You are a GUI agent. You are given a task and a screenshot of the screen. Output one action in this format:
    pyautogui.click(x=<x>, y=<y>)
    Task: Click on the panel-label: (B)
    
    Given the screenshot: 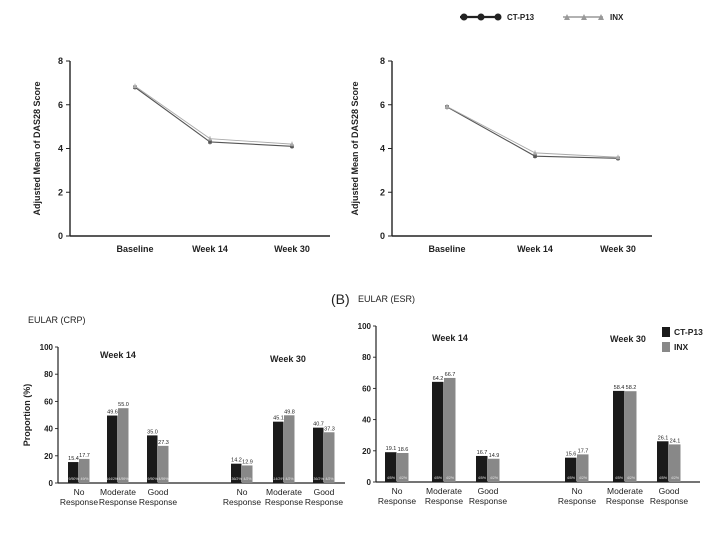 What is the action you would take?
    pyautogui.click(x=340, y=299)
    